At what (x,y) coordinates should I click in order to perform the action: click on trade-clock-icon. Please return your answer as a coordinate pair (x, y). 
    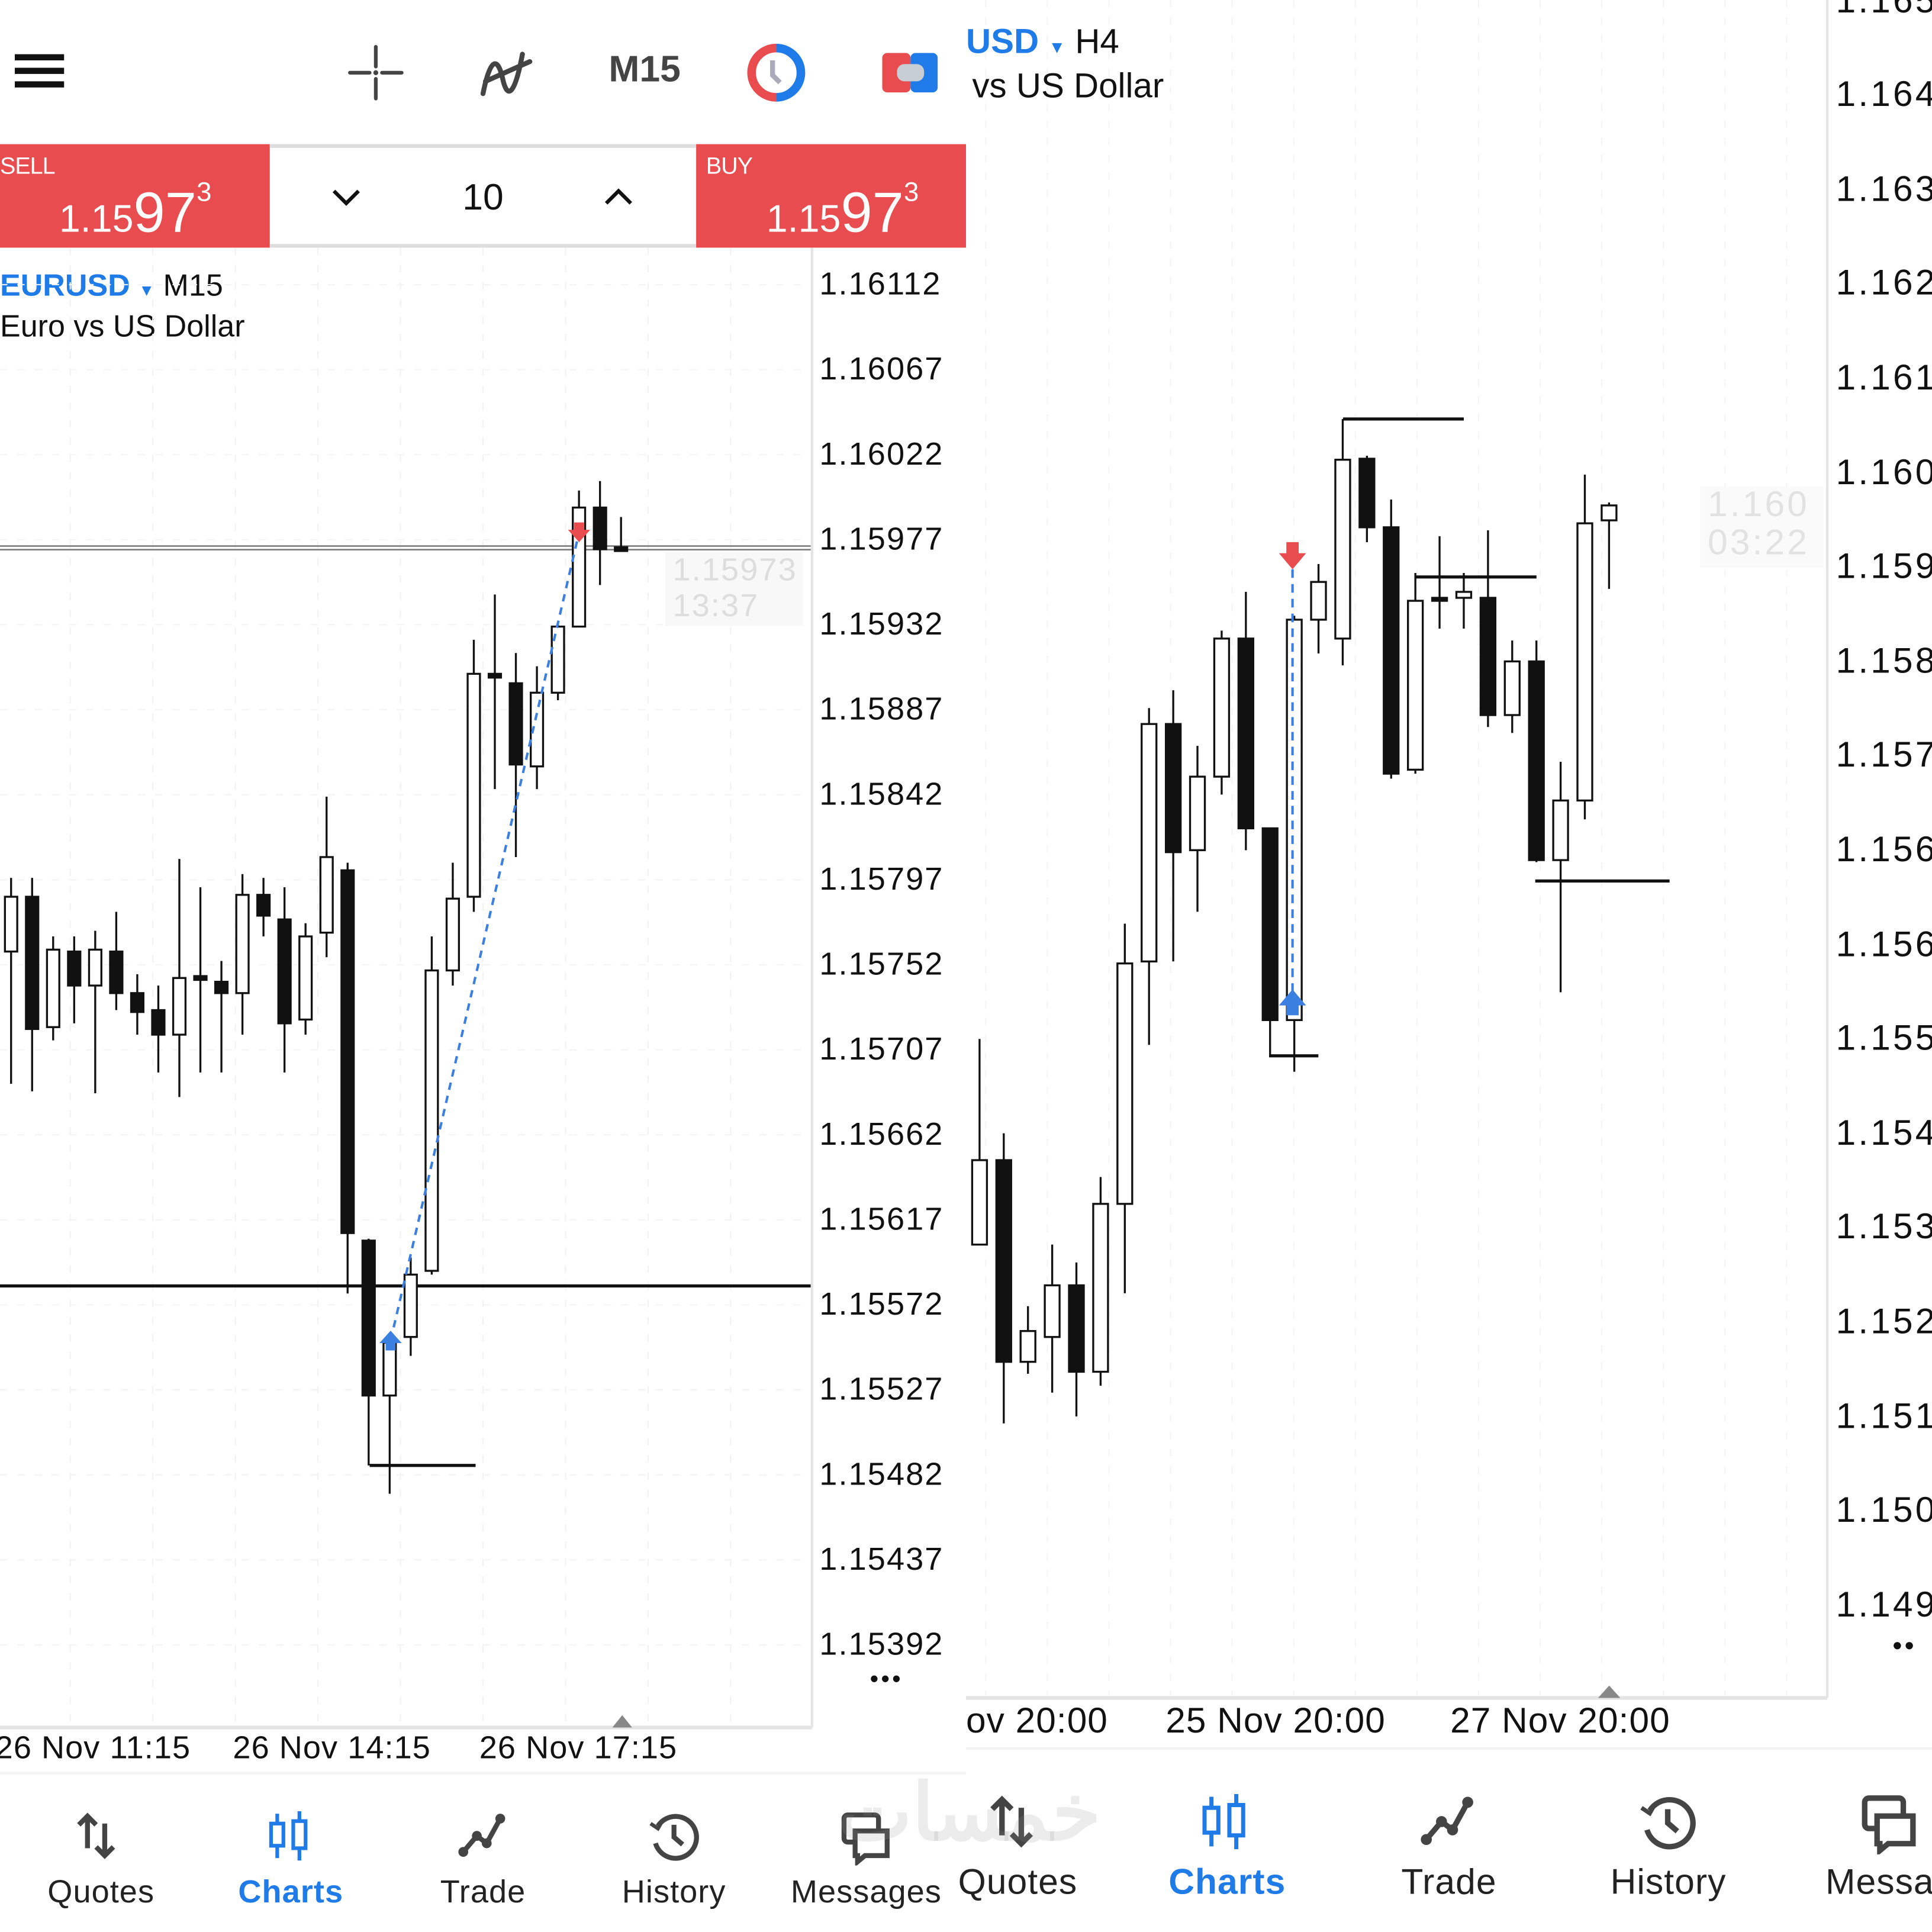
    Looking at the image, I should click on (776, 72).